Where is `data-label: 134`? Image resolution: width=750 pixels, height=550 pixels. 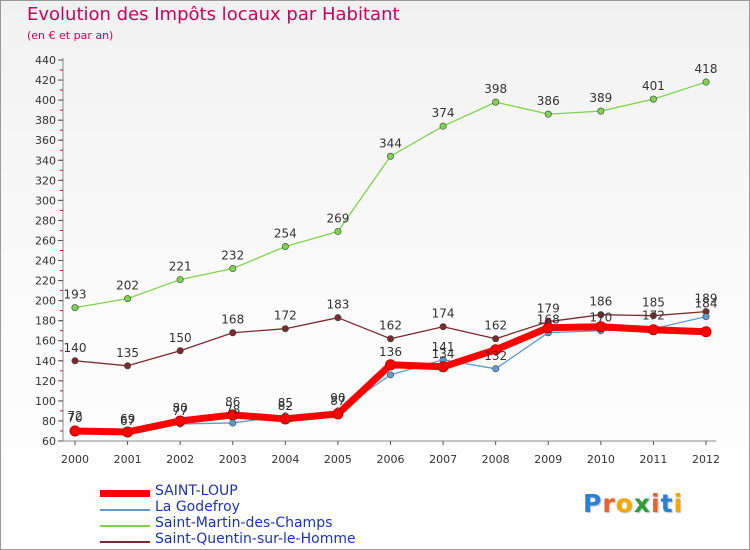
data-label: 134 is located at coordinates (443, 354).